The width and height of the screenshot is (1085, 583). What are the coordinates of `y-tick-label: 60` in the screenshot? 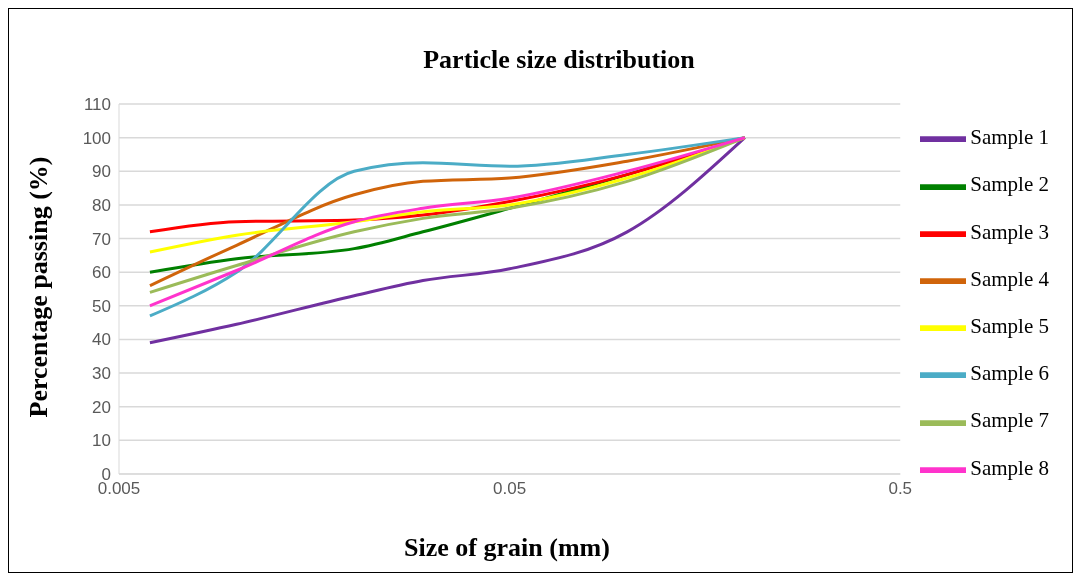 It's located at (101, 273).